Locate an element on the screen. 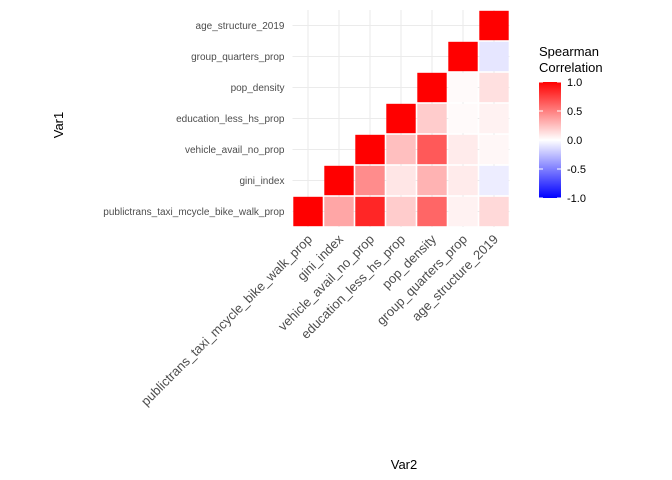  legend-tick-label: -1.0 is located at coordinates (576, 199).